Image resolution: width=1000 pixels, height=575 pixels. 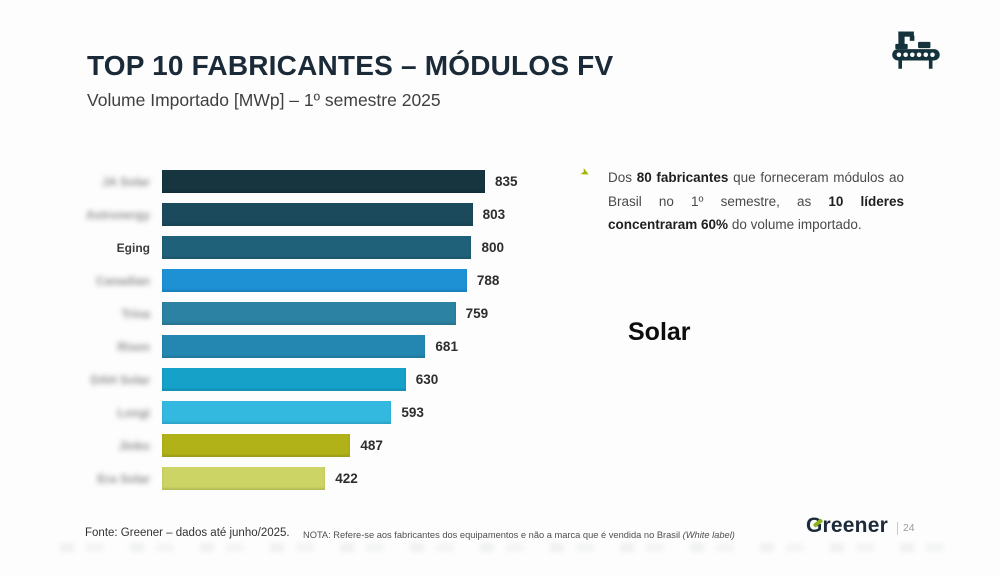 I want to click on bar-category-label: Era Solar, so click(x=123, y=478).